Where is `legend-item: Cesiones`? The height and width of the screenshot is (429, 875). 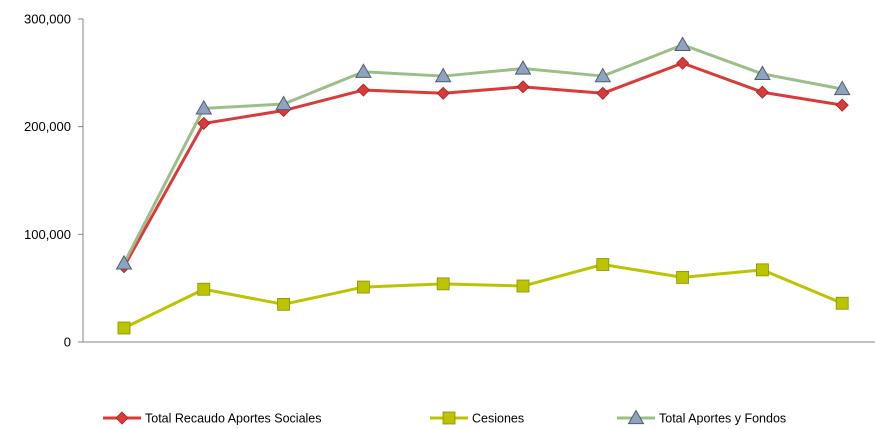 legend-item: Cesiones is located at coordinates (477, 419).